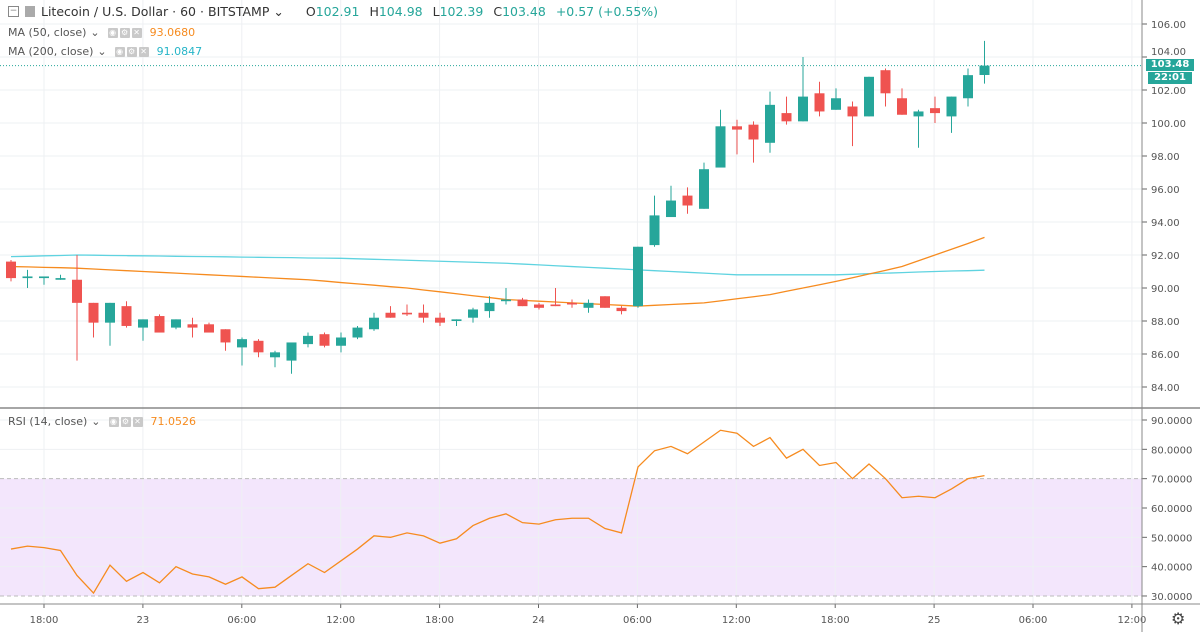 This screenshot has height=632, width=1200. What do you see at coordinates (172, 32) in the screenshot?
I see `ma50-value: 93.0680` at bounding box center [172, 32].